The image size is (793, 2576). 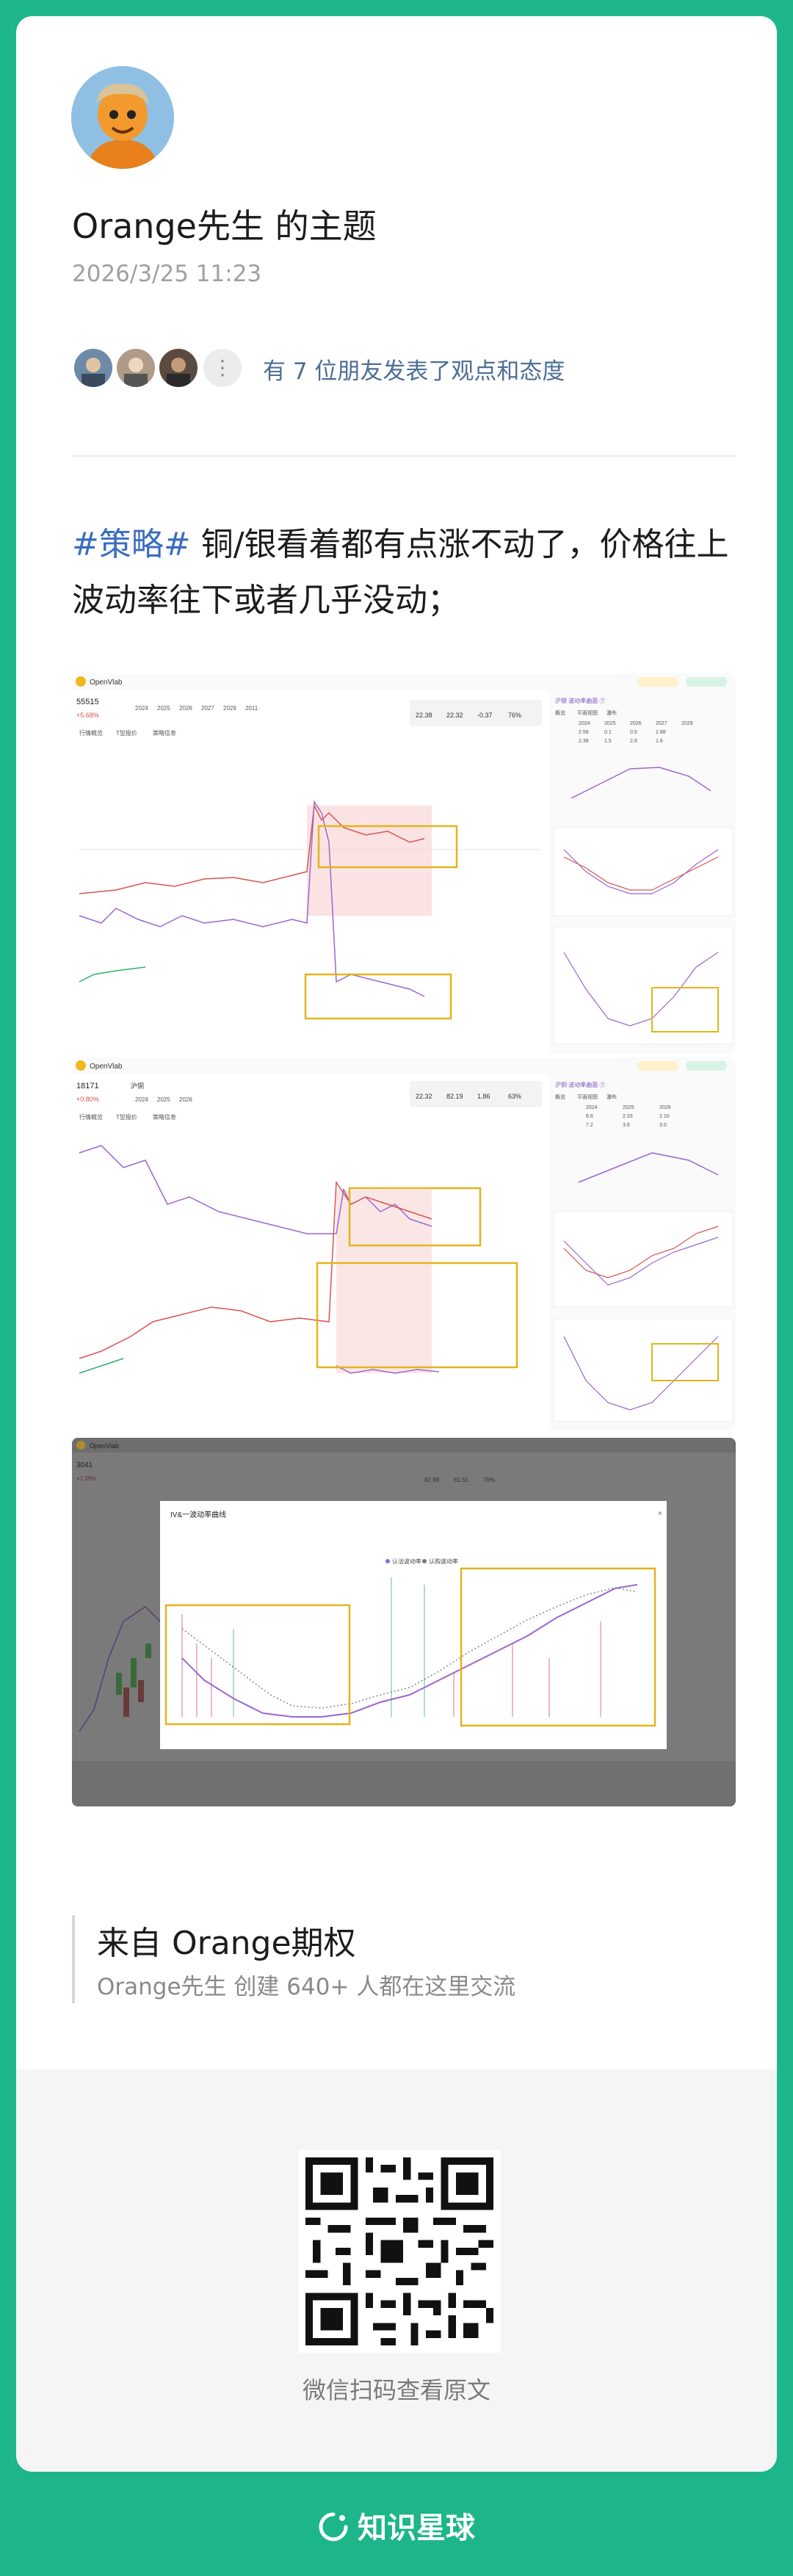 What do you see at coordinates (633, 732) in the screenshot?
I see `panel-cell: 0.5` at bounding box center [633, 732].